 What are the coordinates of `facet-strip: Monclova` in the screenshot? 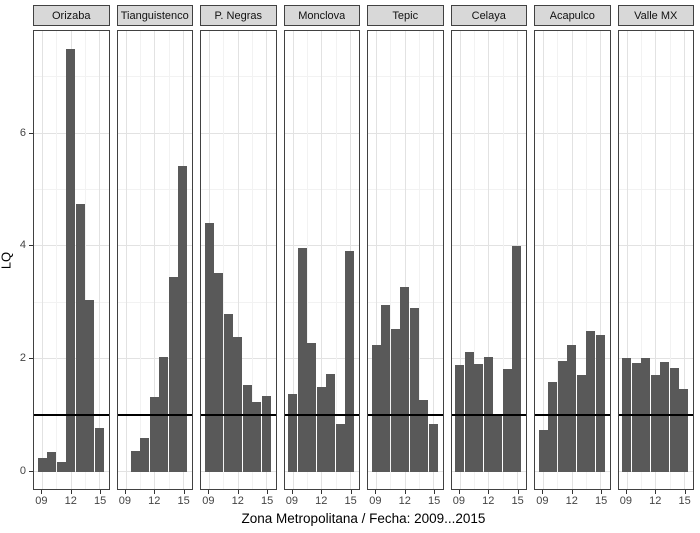 It's located at (321, 15).